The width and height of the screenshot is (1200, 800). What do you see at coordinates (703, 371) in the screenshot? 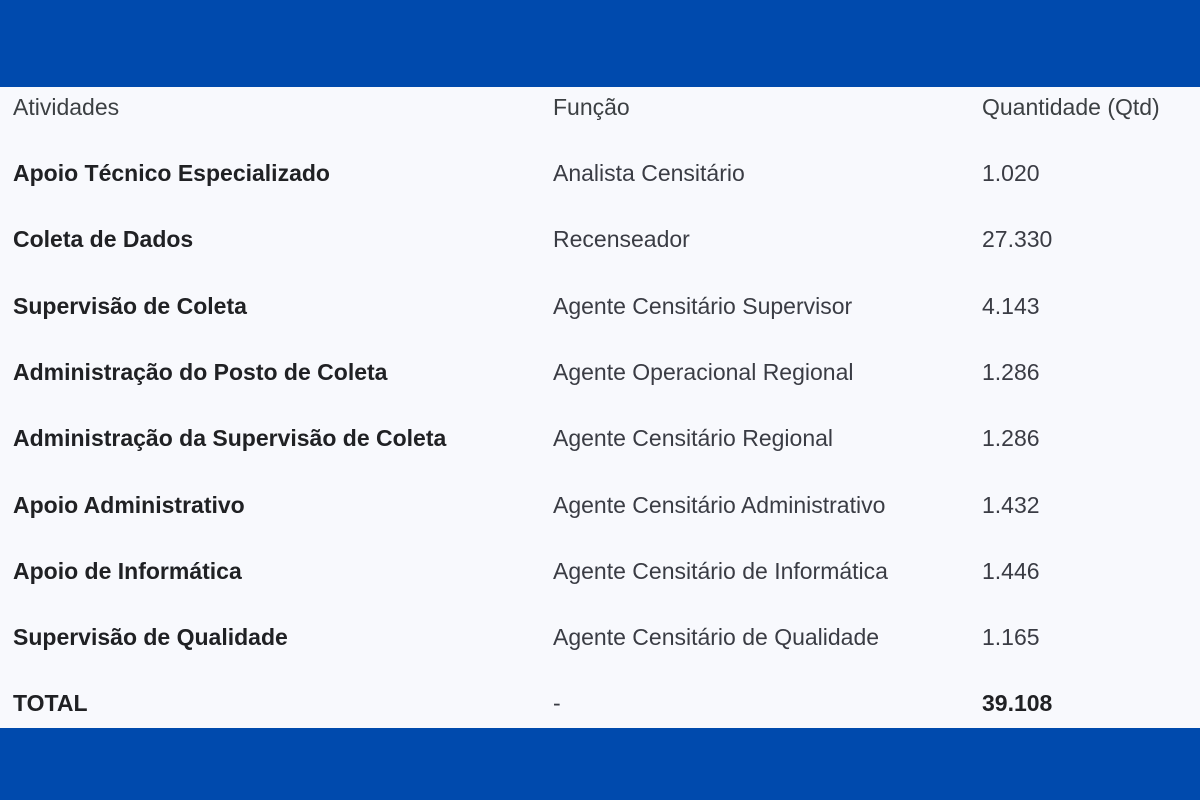
I see `cell-funcao: Agente Operacional Regional` at bounding box center [703, 371].